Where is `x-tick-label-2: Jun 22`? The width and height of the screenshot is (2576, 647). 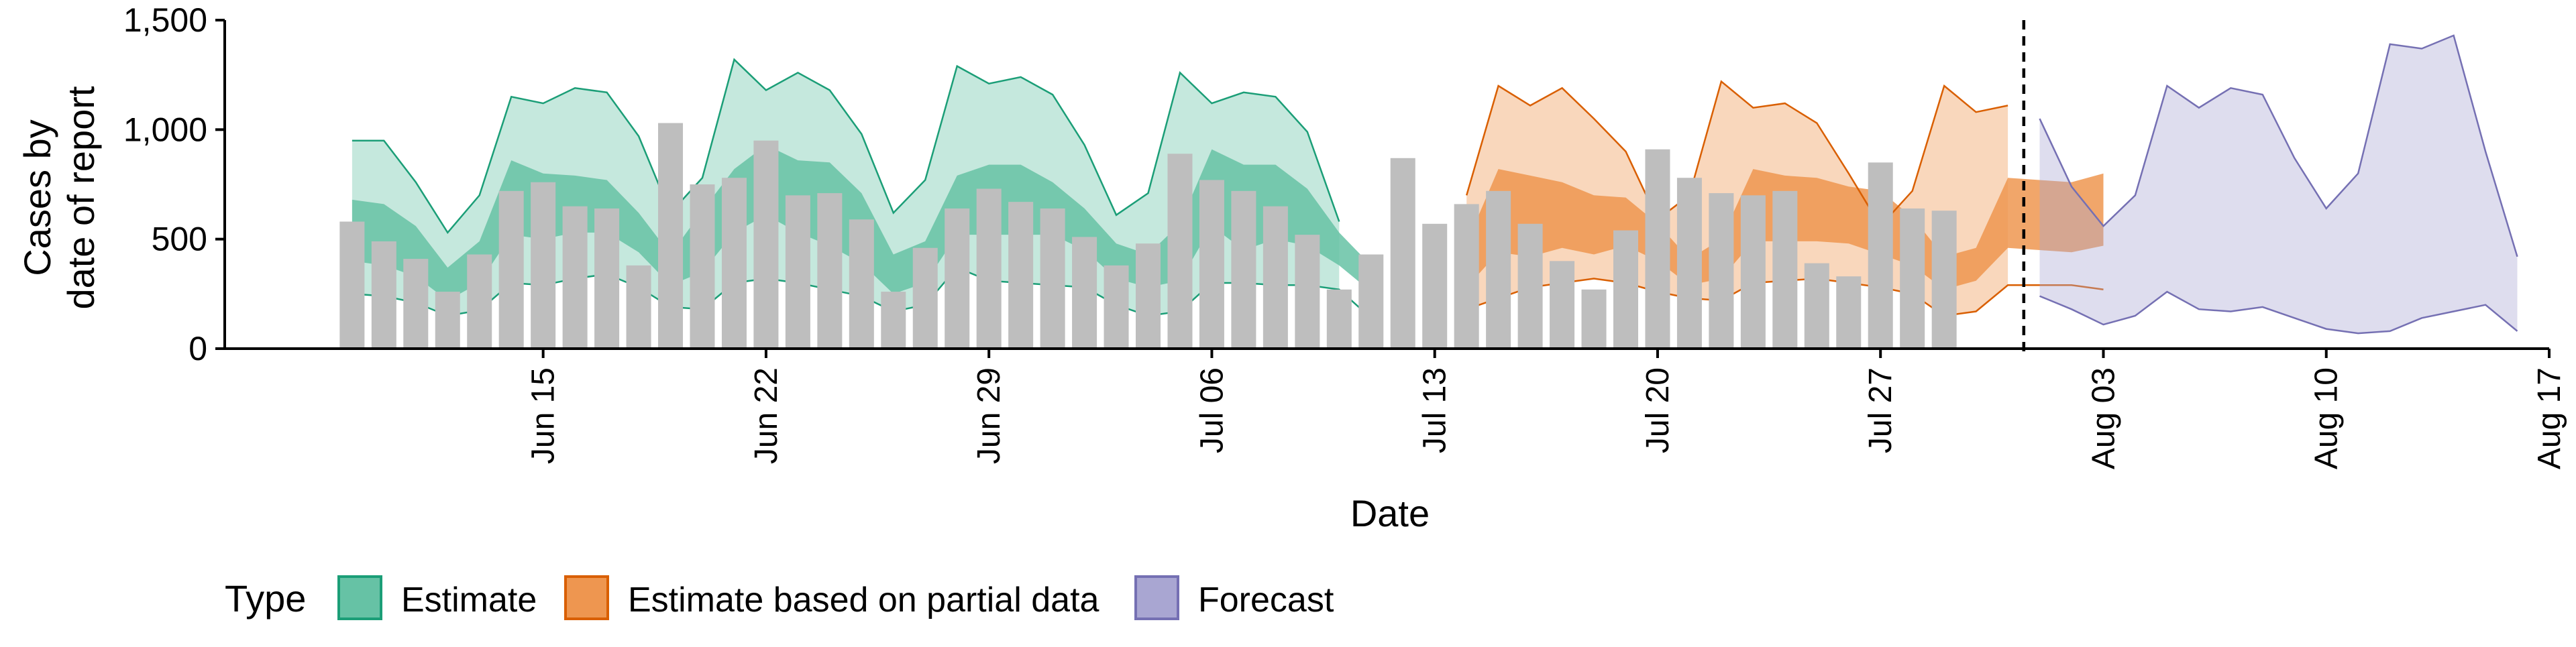
x-tick-label-2: Jun 22 is located at coordinates (766, 415).